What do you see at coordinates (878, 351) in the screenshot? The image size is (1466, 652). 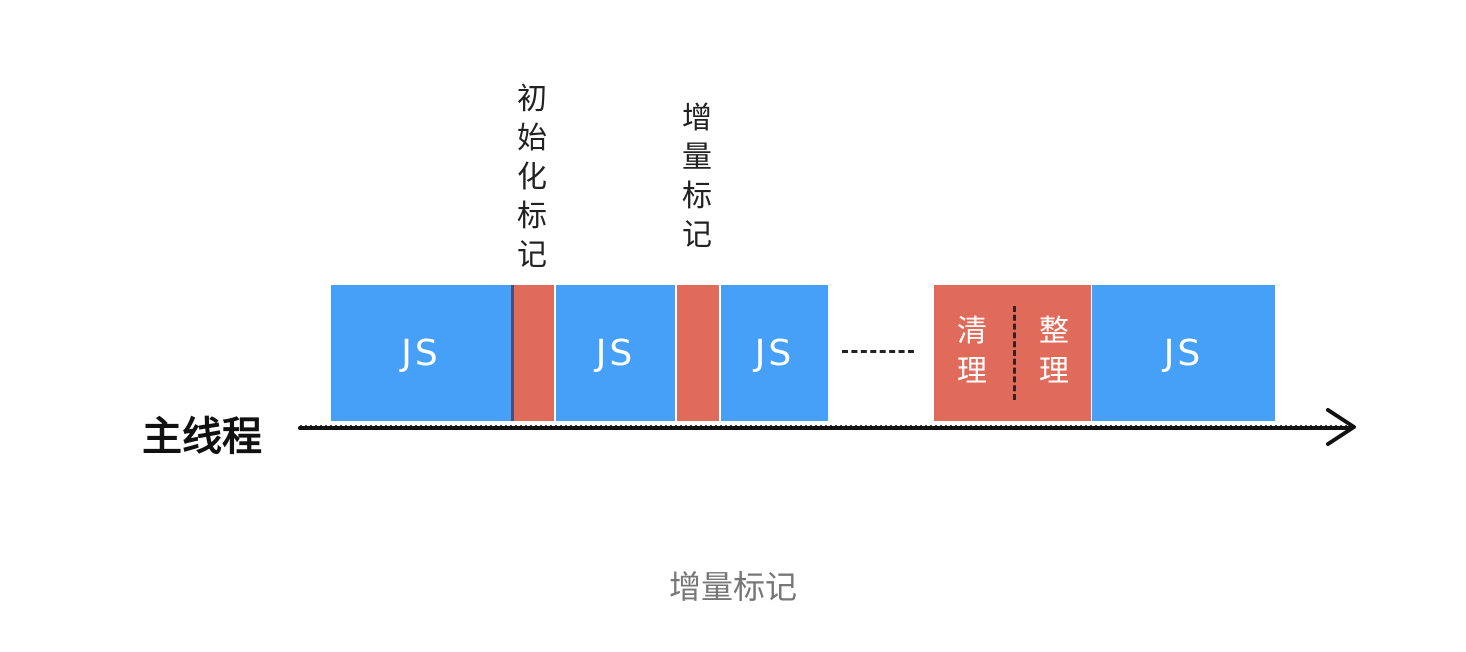 I see `ellipsis-dashes` at bounding box center [878, 351].